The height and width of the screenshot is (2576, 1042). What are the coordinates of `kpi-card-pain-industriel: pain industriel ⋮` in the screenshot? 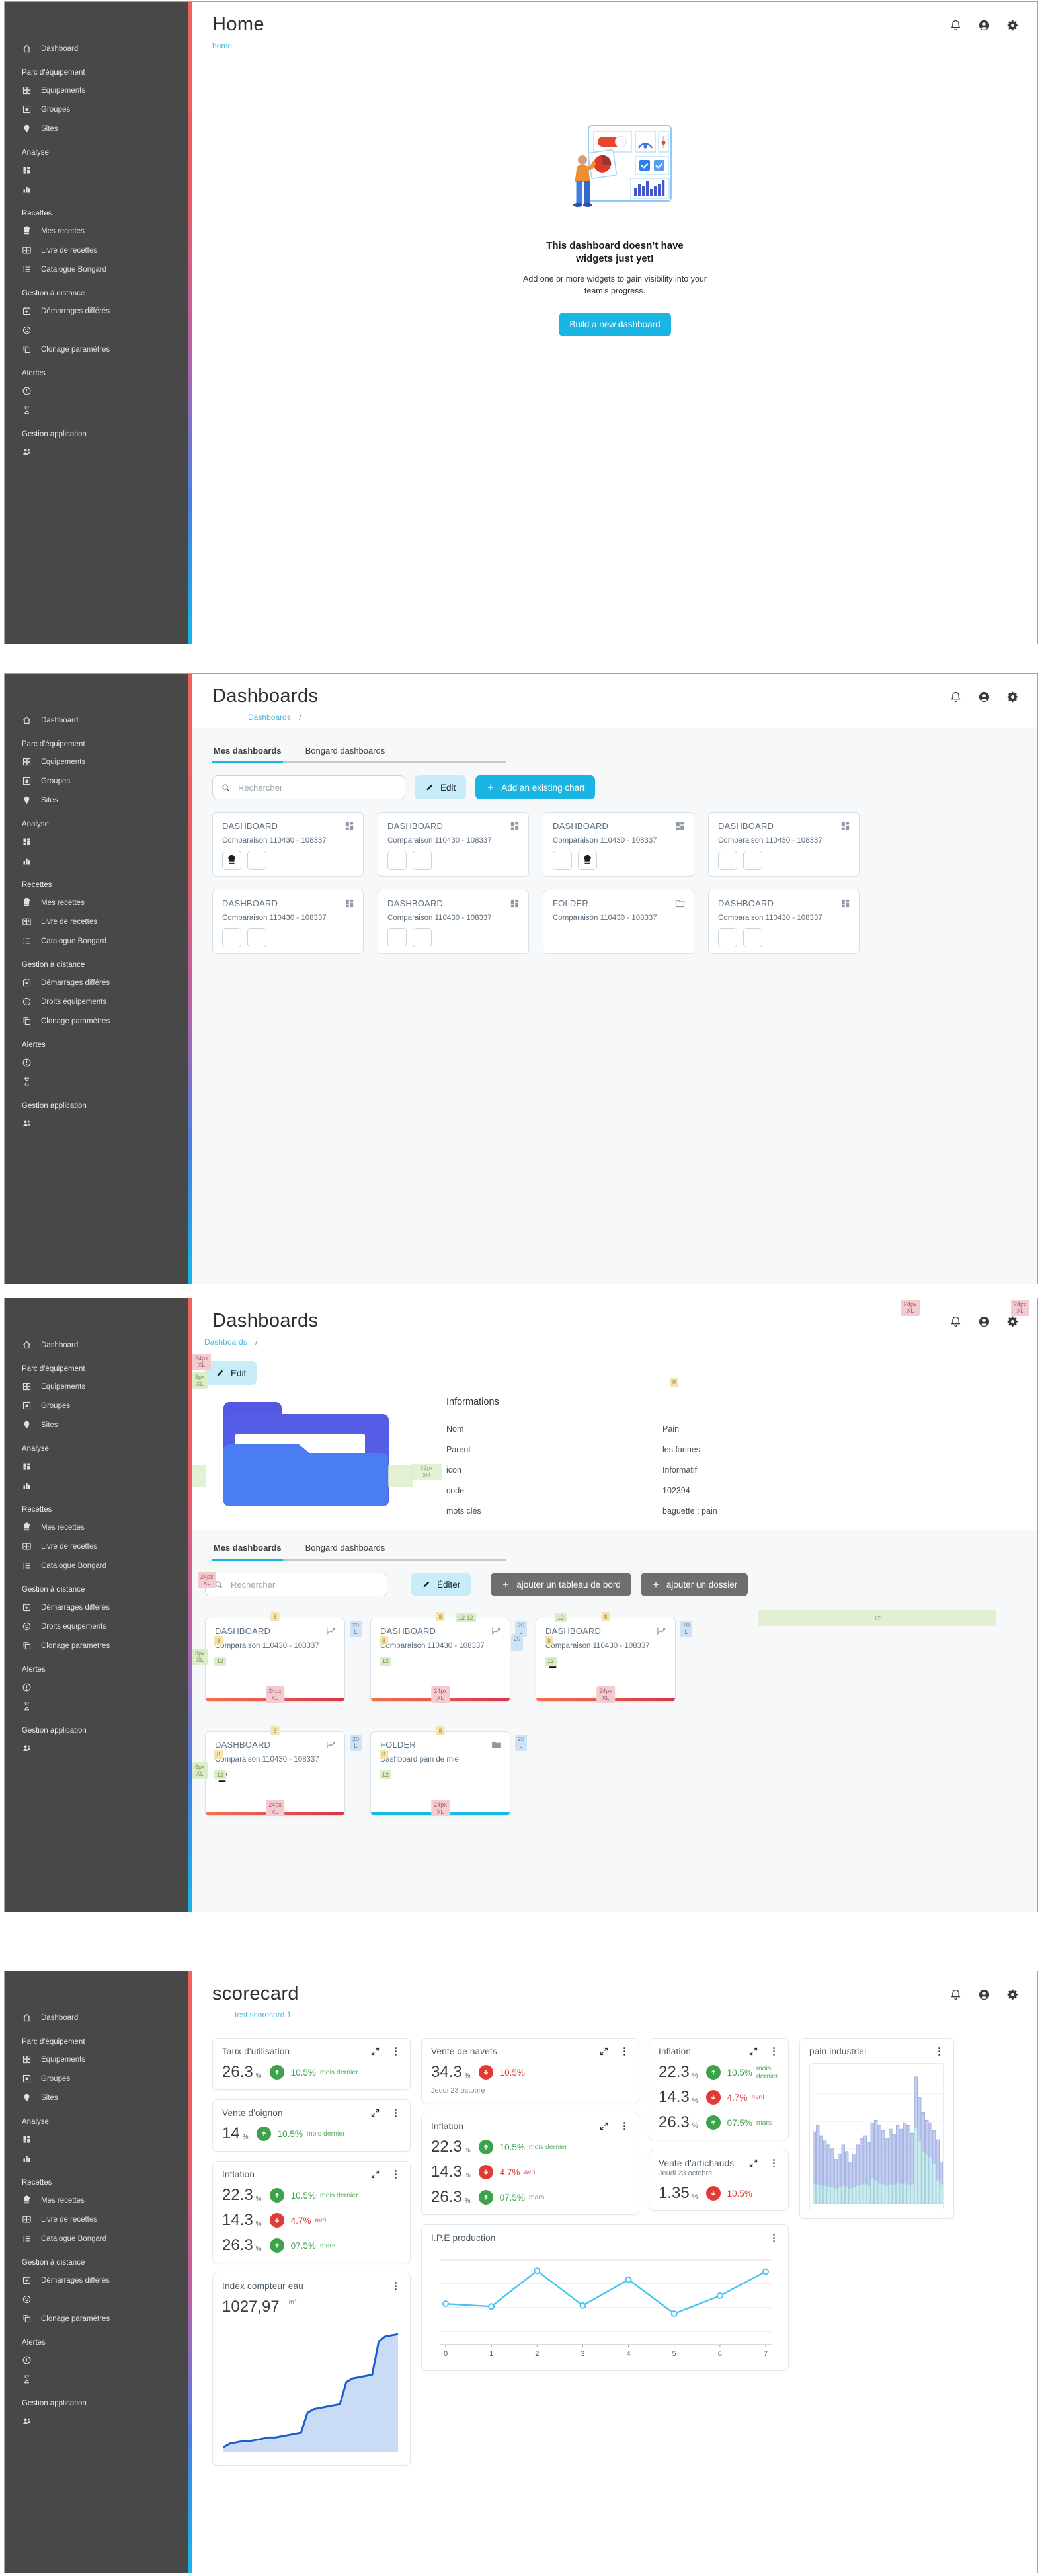 It's located at (876, 2128).